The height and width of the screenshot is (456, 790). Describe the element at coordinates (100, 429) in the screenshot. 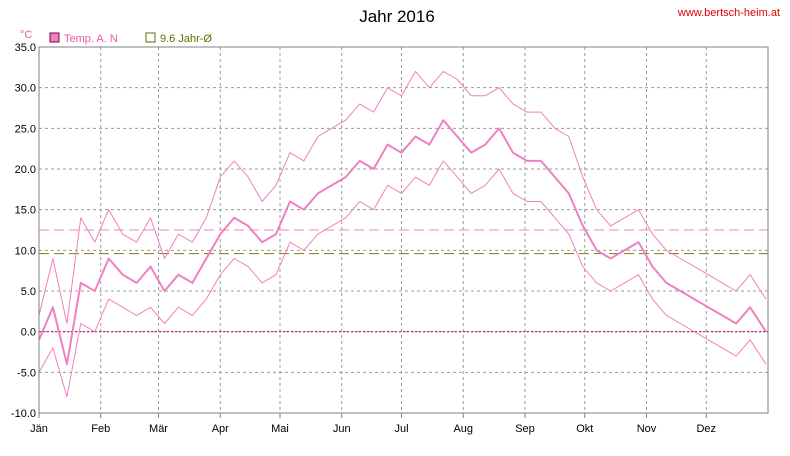

I see `x-tick-label: Feb` at that location.